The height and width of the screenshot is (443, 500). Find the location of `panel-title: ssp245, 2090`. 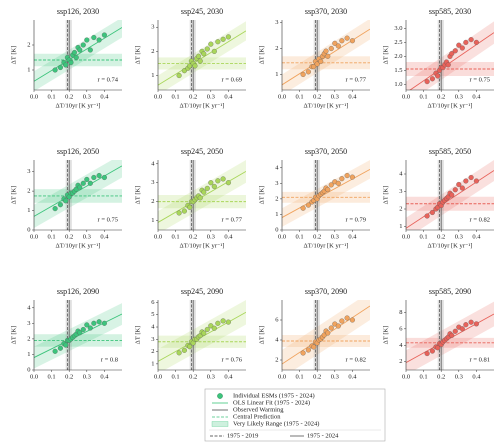

panel-title: ssp245, 2090 is located at coordinates (202, 291).